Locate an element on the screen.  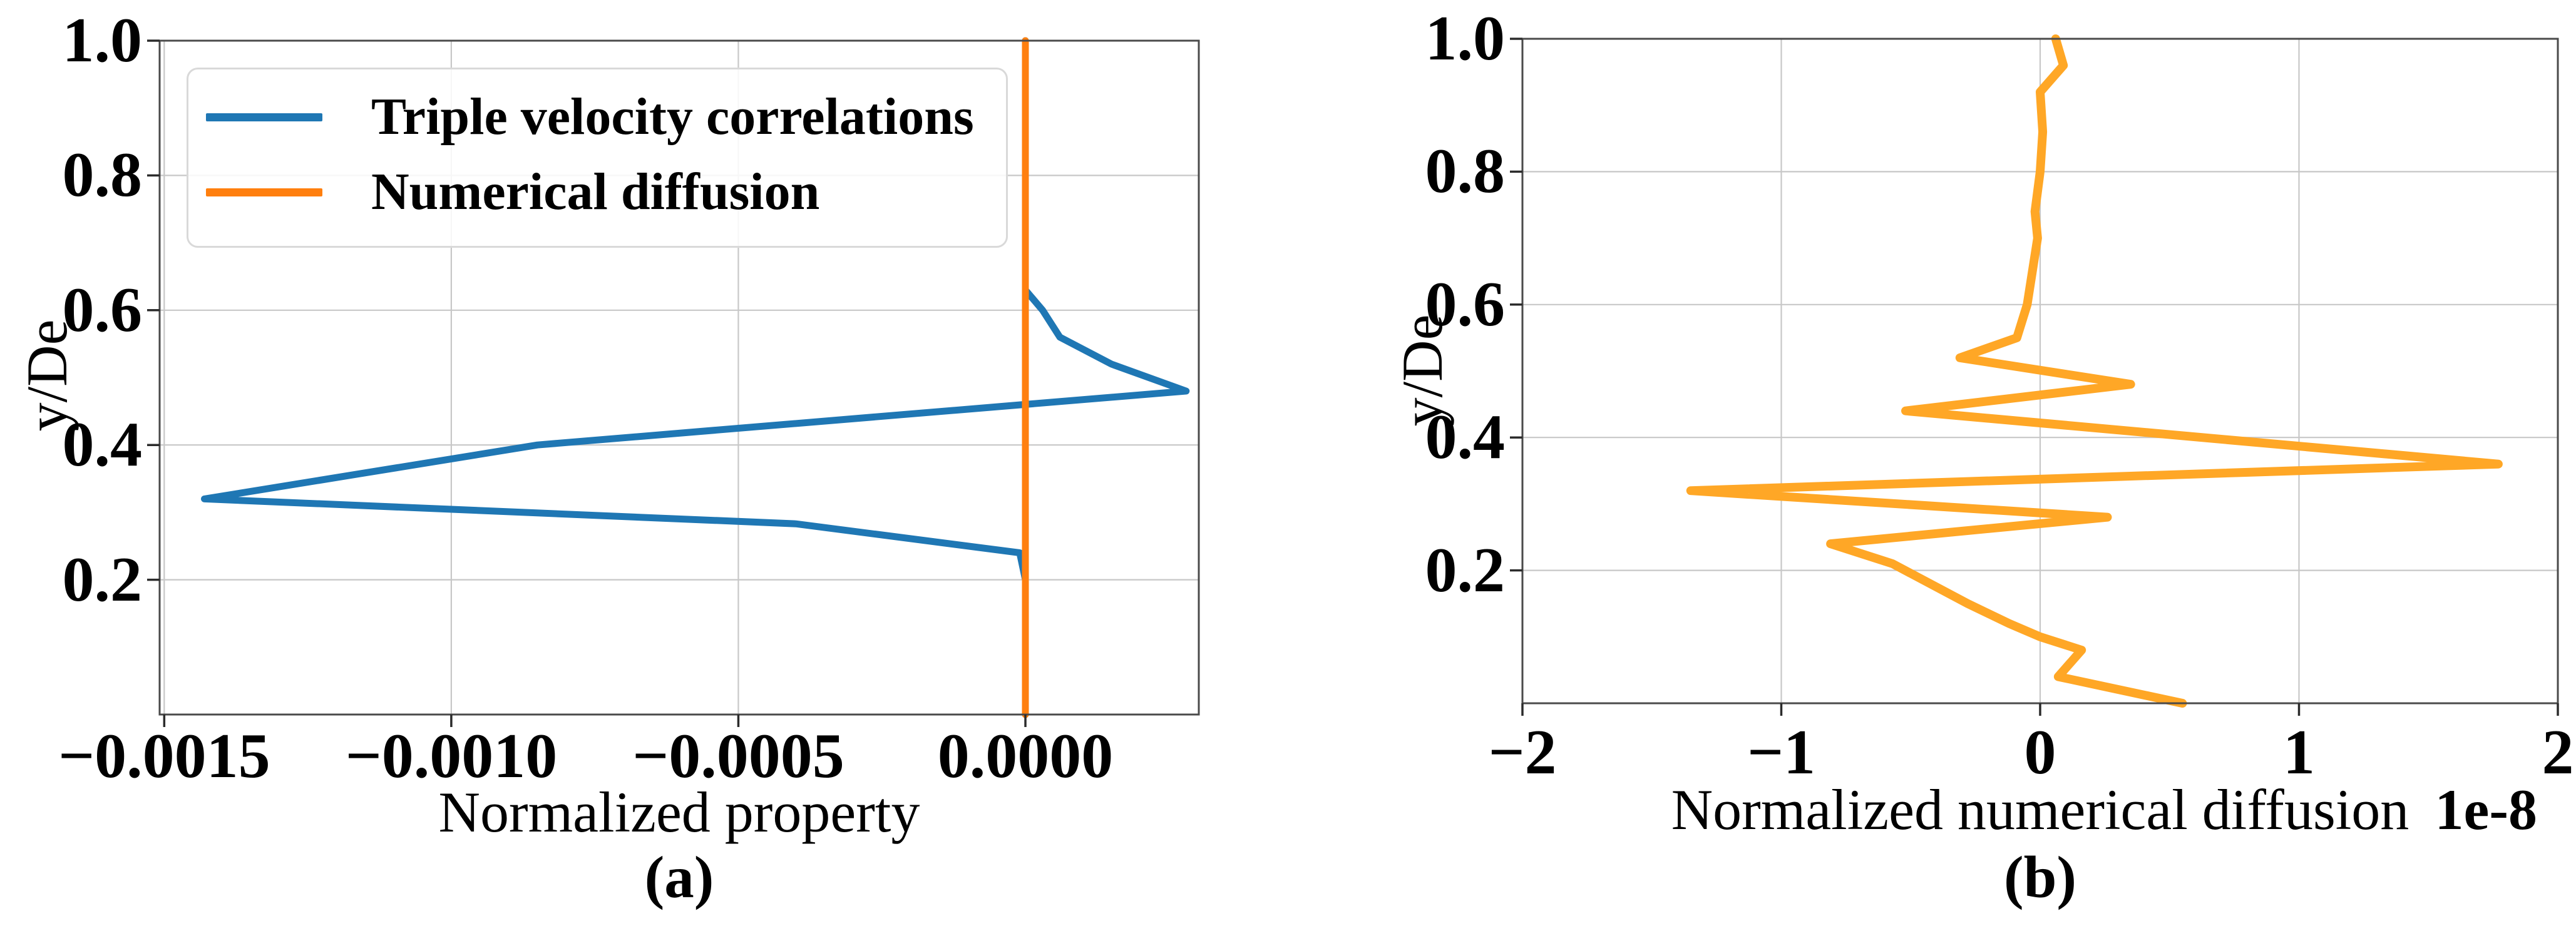
legend-label: Numerical diffusion is located at coordinates (595, 192).